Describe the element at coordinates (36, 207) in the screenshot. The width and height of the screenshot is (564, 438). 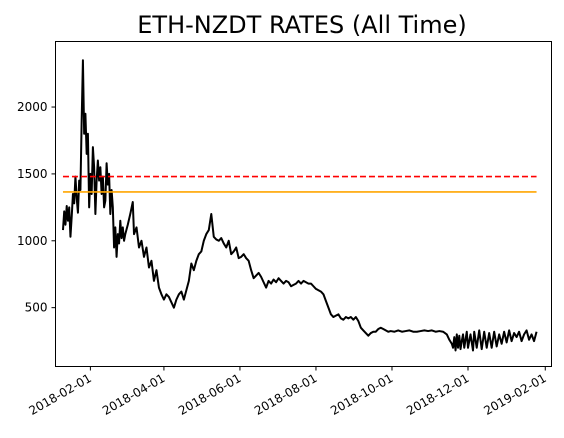
I see `y-axis: 500 1000 1500 2000` at that location.